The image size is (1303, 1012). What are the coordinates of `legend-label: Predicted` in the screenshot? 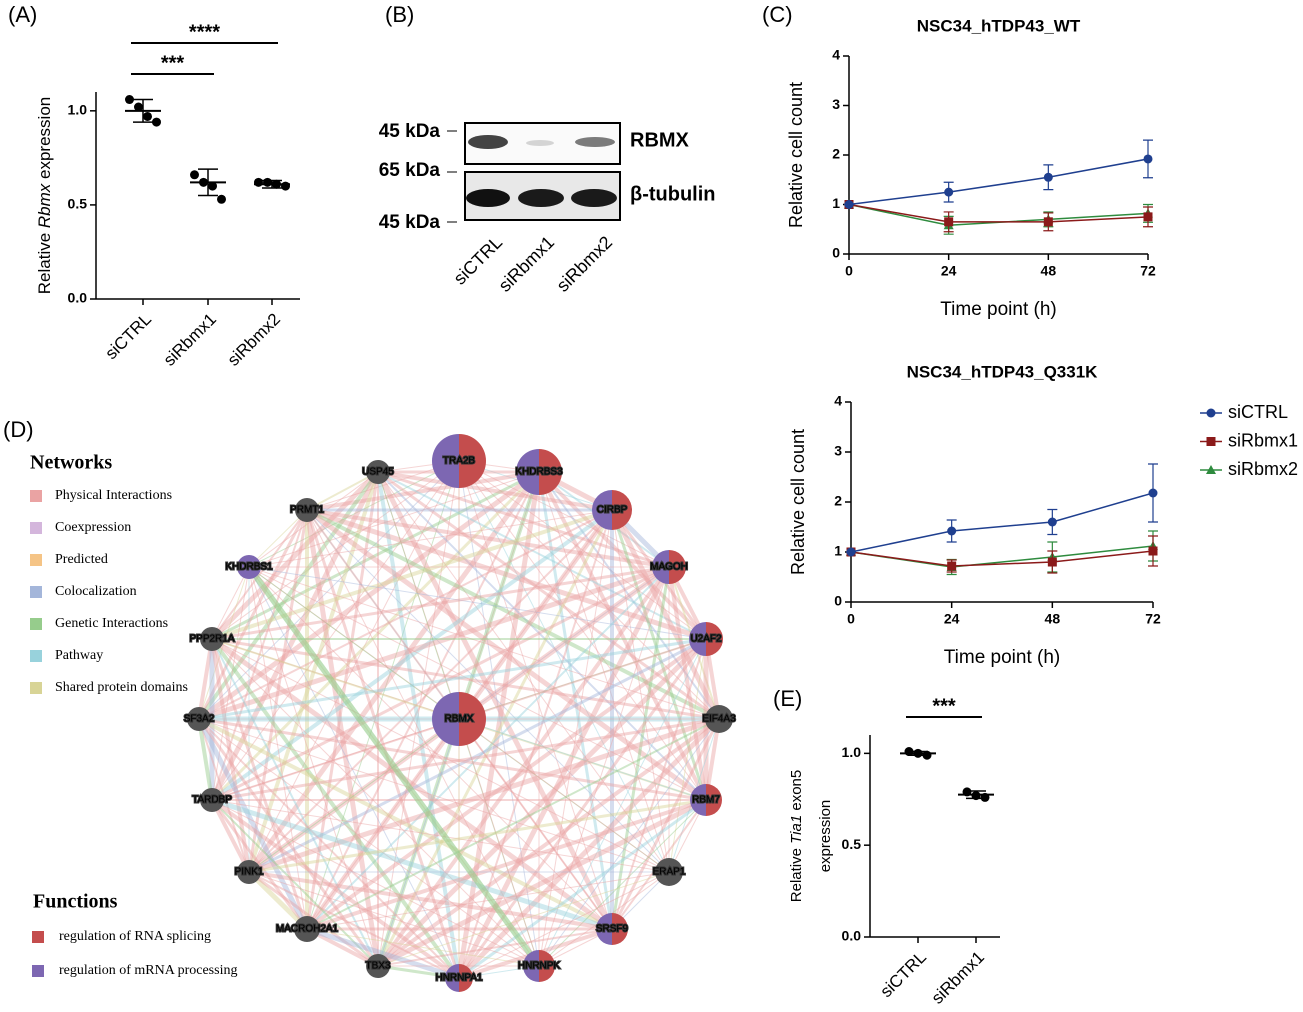 It's located at (81, 559).